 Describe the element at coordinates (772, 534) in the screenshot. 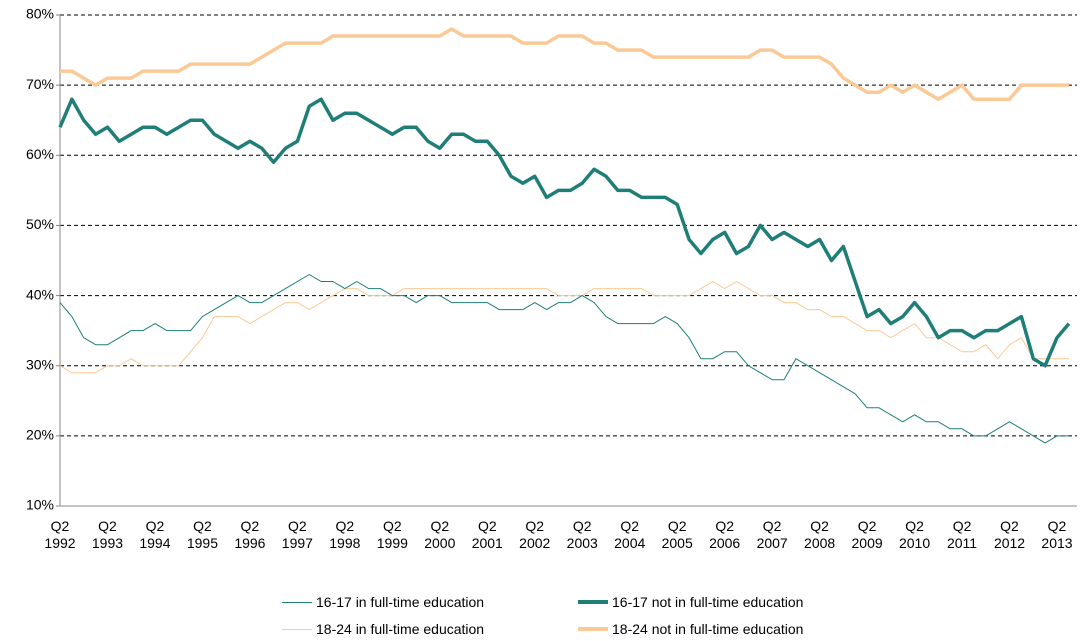

I see `x-tick-label: Q2 2007` at that location.